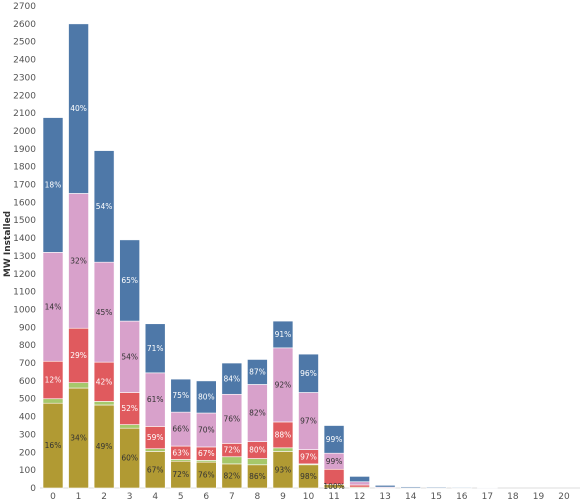  Describe the element at coordinates (258, 497) in the screenshot. I see `x-tick-label: 8` at that location.